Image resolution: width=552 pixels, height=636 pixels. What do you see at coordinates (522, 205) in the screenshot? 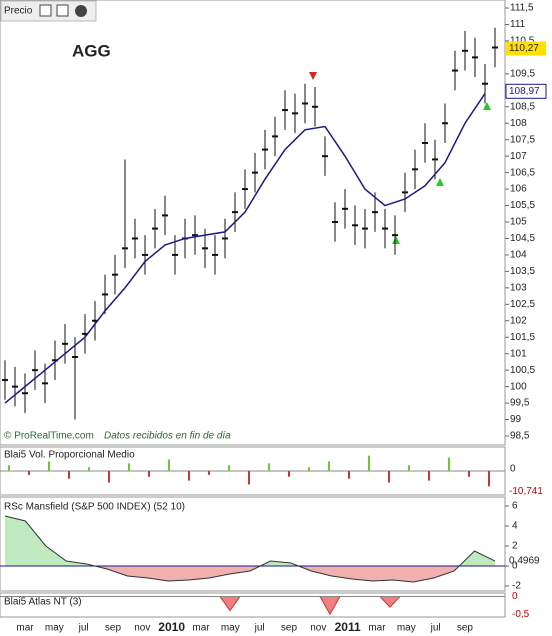
I see `y-tick-label: 105,5` at bounding box center [522, 205].